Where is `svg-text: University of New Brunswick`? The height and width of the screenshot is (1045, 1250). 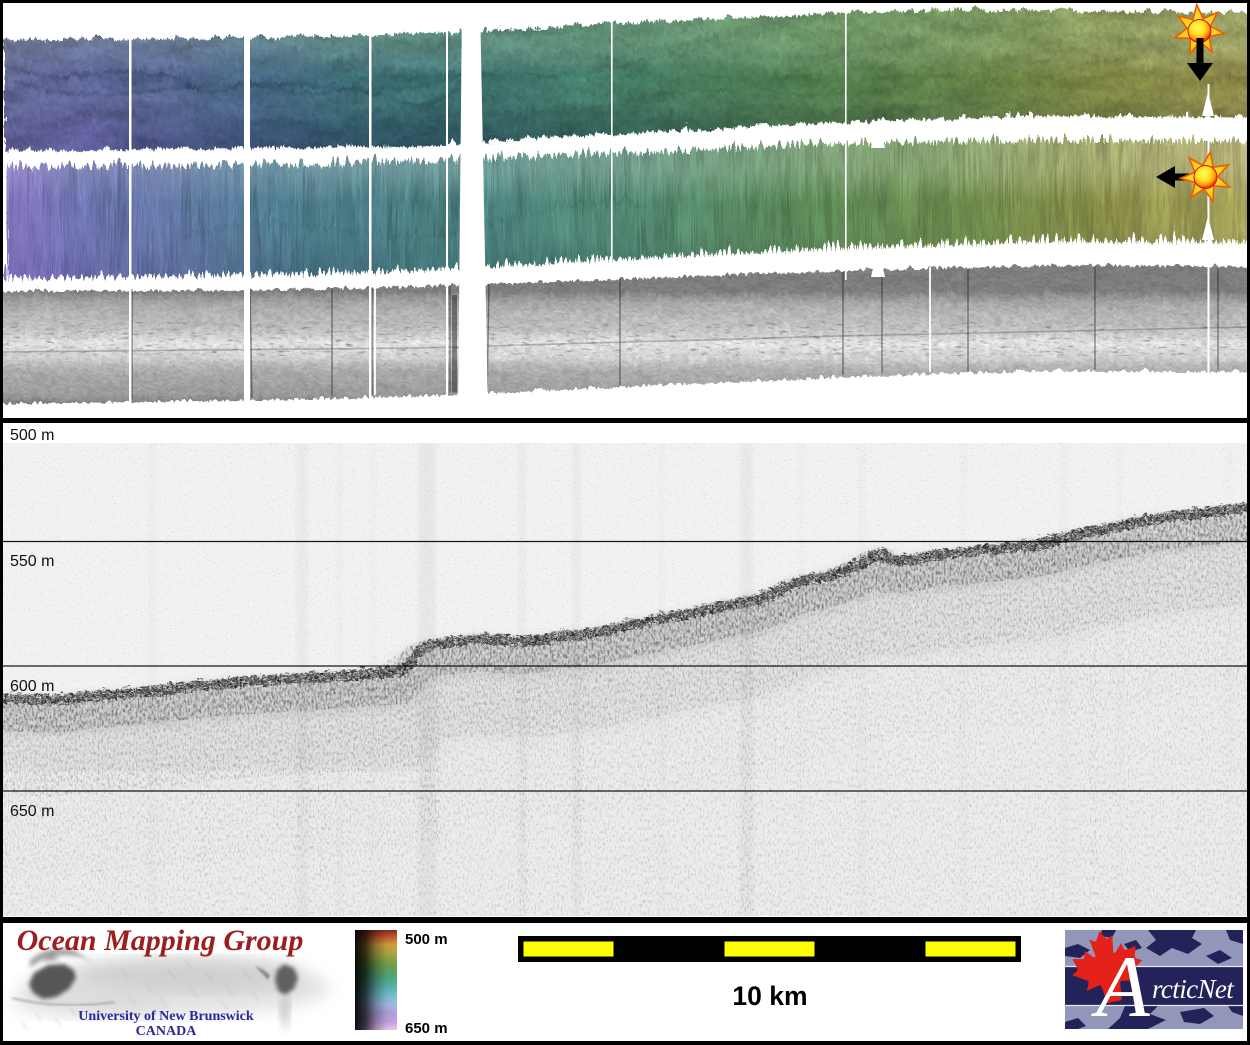
svg-text: University of New Brunswick is located at coordinates (166, 1016).